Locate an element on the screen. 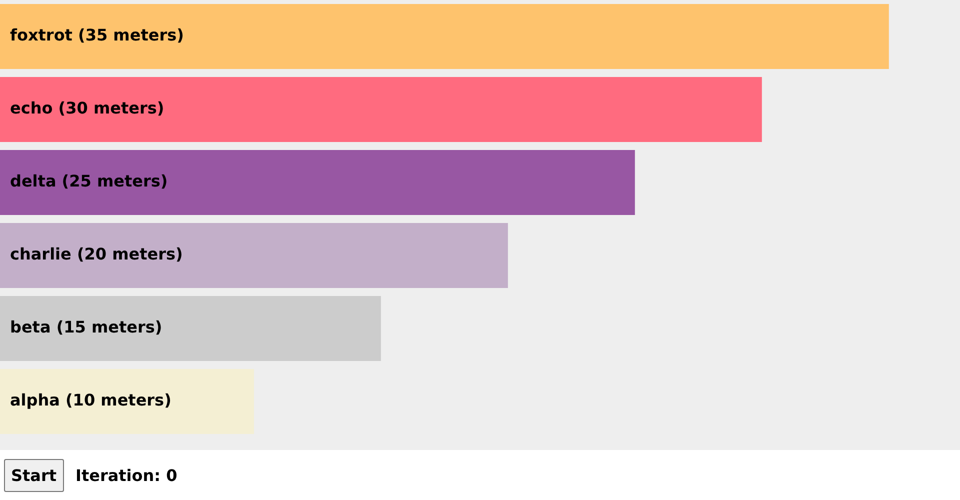 The width and height of the screenshot is (960, 500). y-tick-label: charlie is located at coordinates (41, 254).